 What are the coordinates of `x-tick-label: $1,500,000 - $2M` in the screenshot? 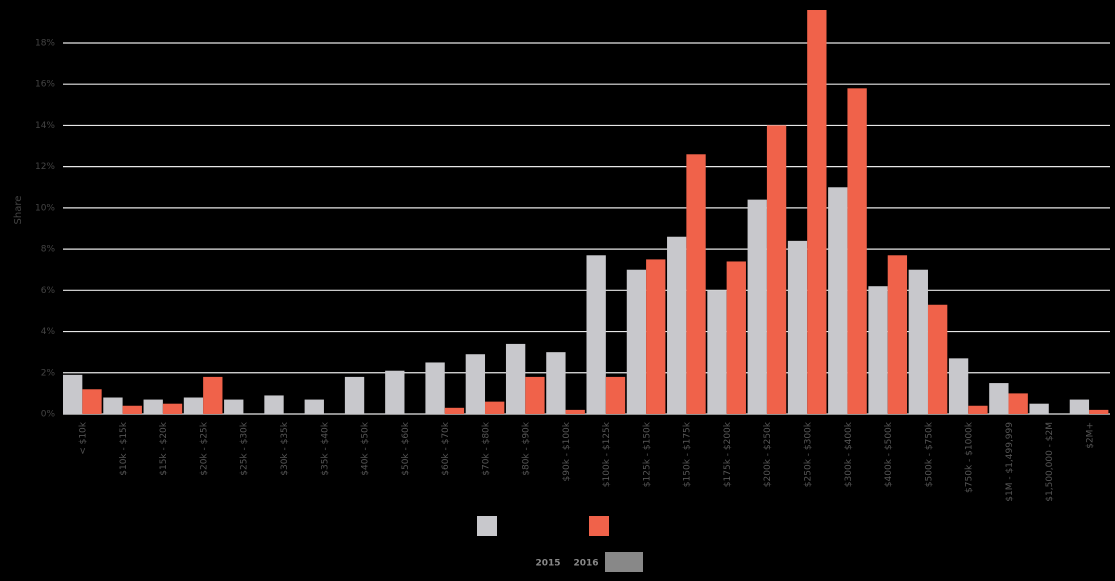 It's located at (1050, 462).